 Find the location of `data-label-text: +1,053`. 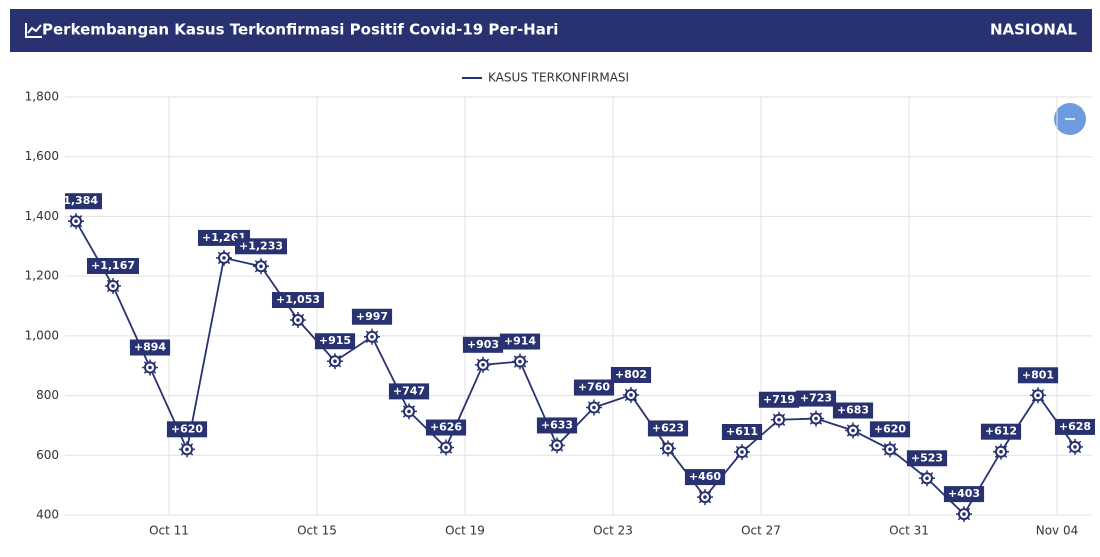

data-label-text: +1,053 is located at coordinates (298, 299).